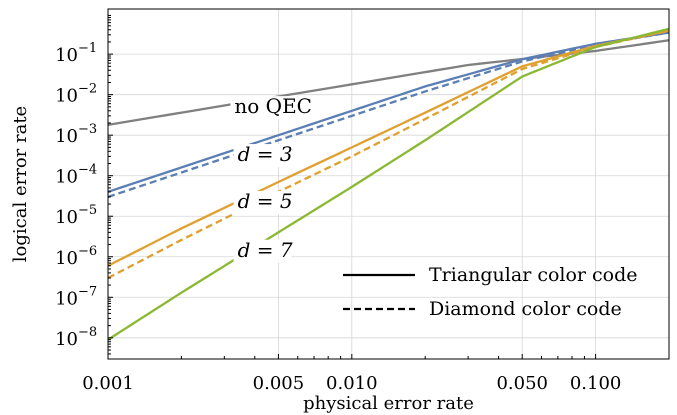  I want to click on curve-label: d = 3, so click(265, 154).